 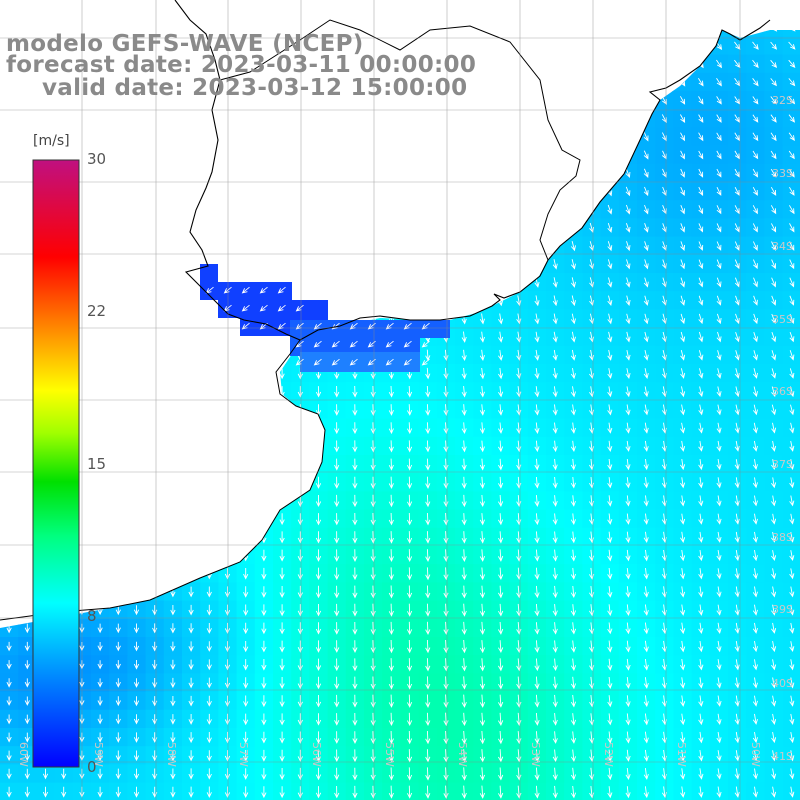 I want to click on rio-de-la-plata-field, so click(x=325, y=318).